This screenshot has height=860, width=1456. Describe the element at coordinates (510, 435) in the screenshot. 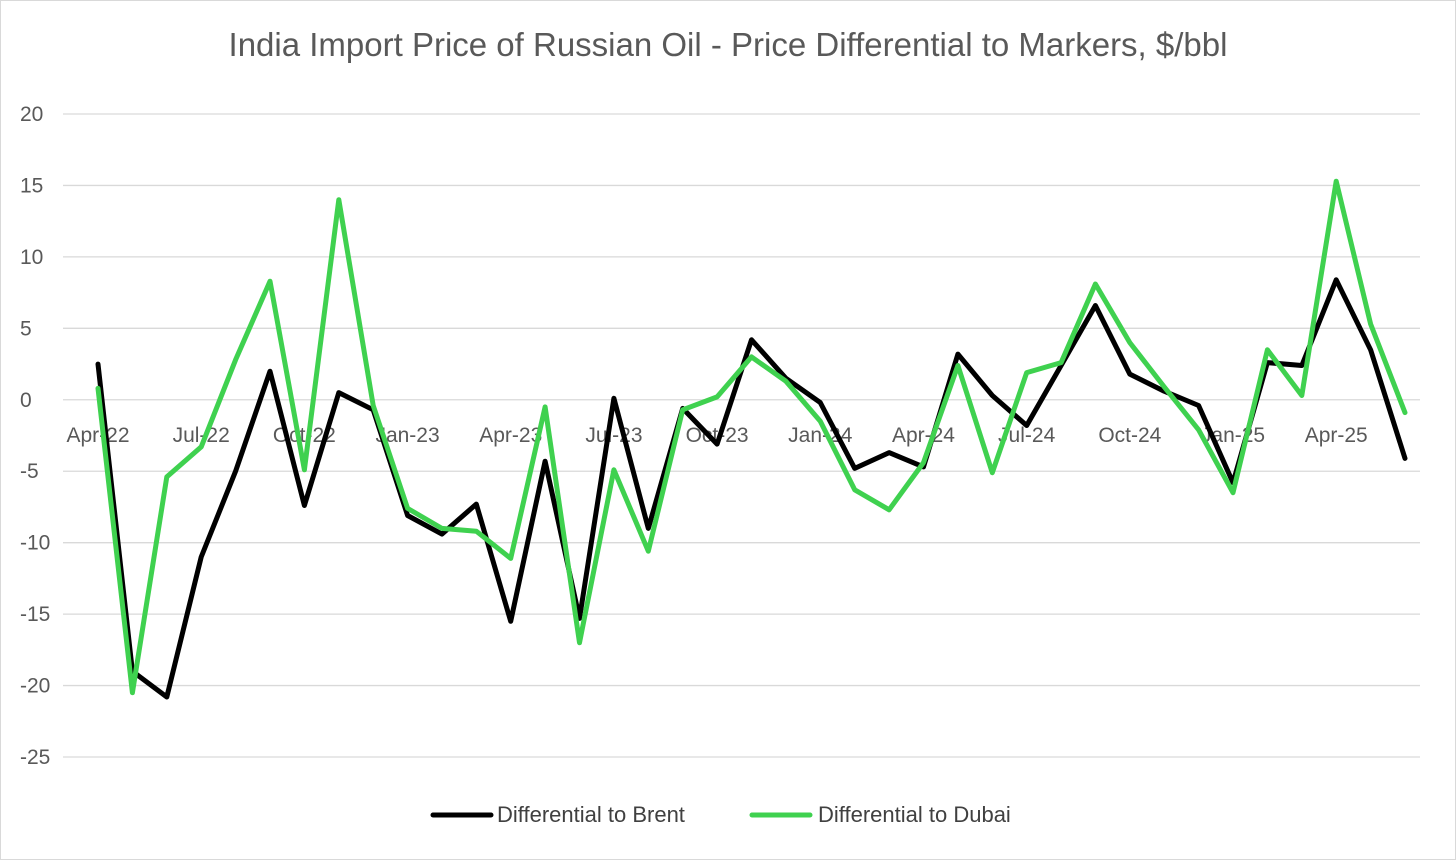

I see `x-tick-label: Apr-23` at that location.